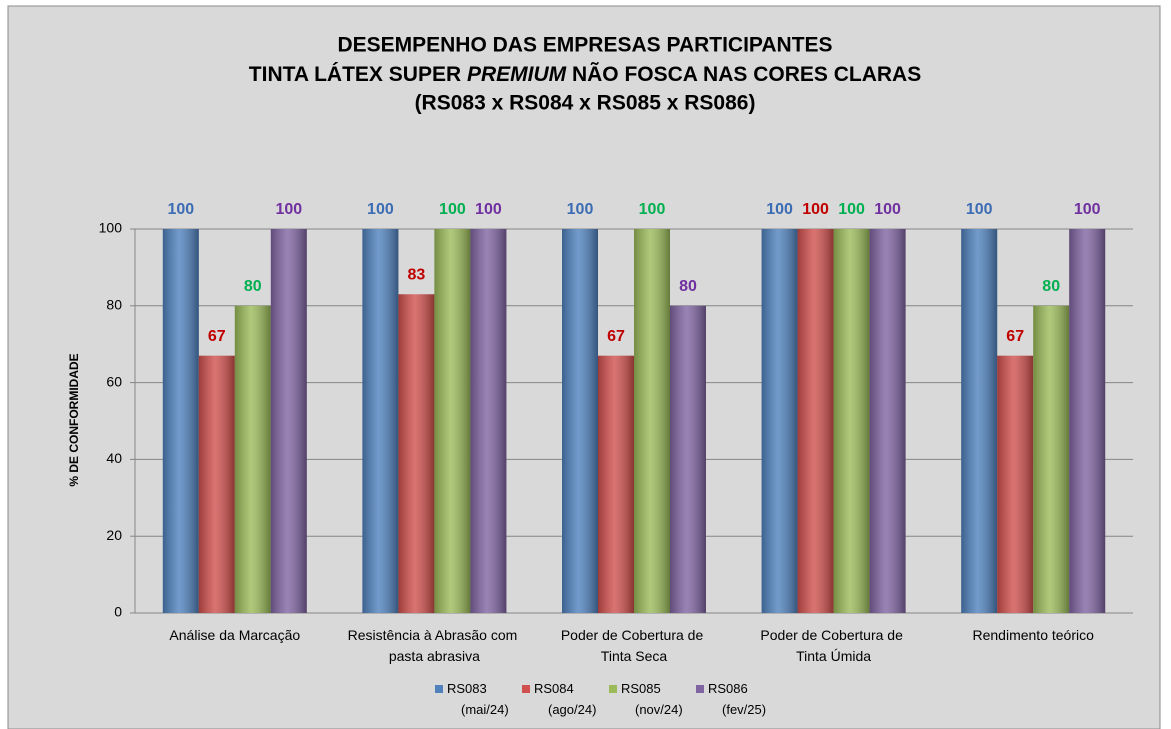  Describe the element at coordinates (234, 635) in the screenshot. I see `x-tick-label: Análise da Marcação` at that location.